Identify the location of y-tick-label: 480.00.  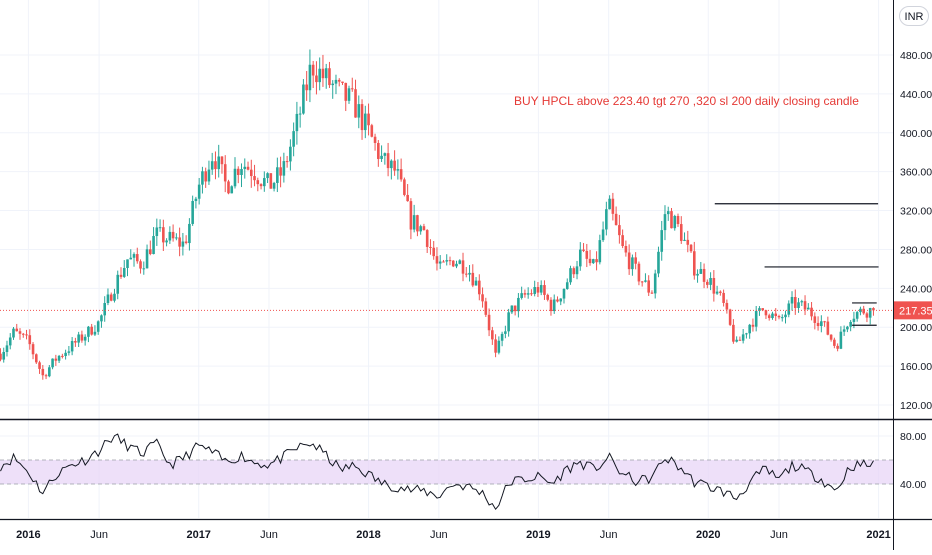
(916, 56).